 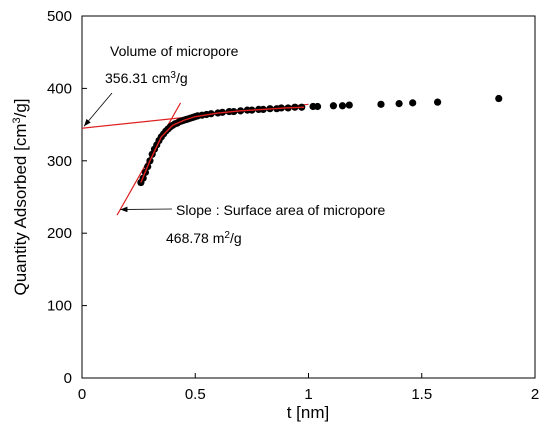 I want to click on data-points, so click(x=320, y=140).